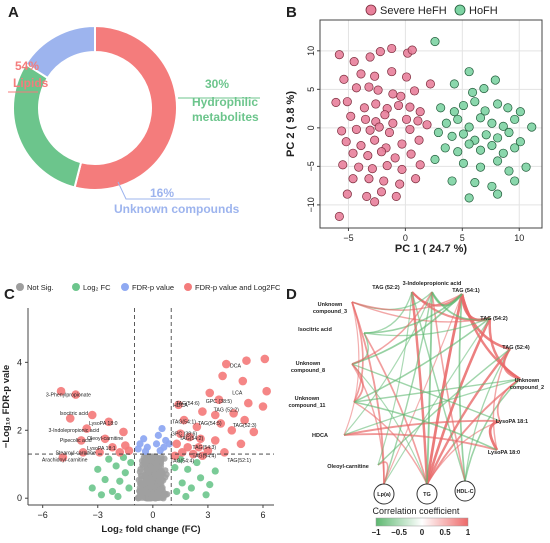 Image resolution: width=550 pixels, height=543 pixels. I want to click on point-label: GPC (38:6), so click(184, 434).